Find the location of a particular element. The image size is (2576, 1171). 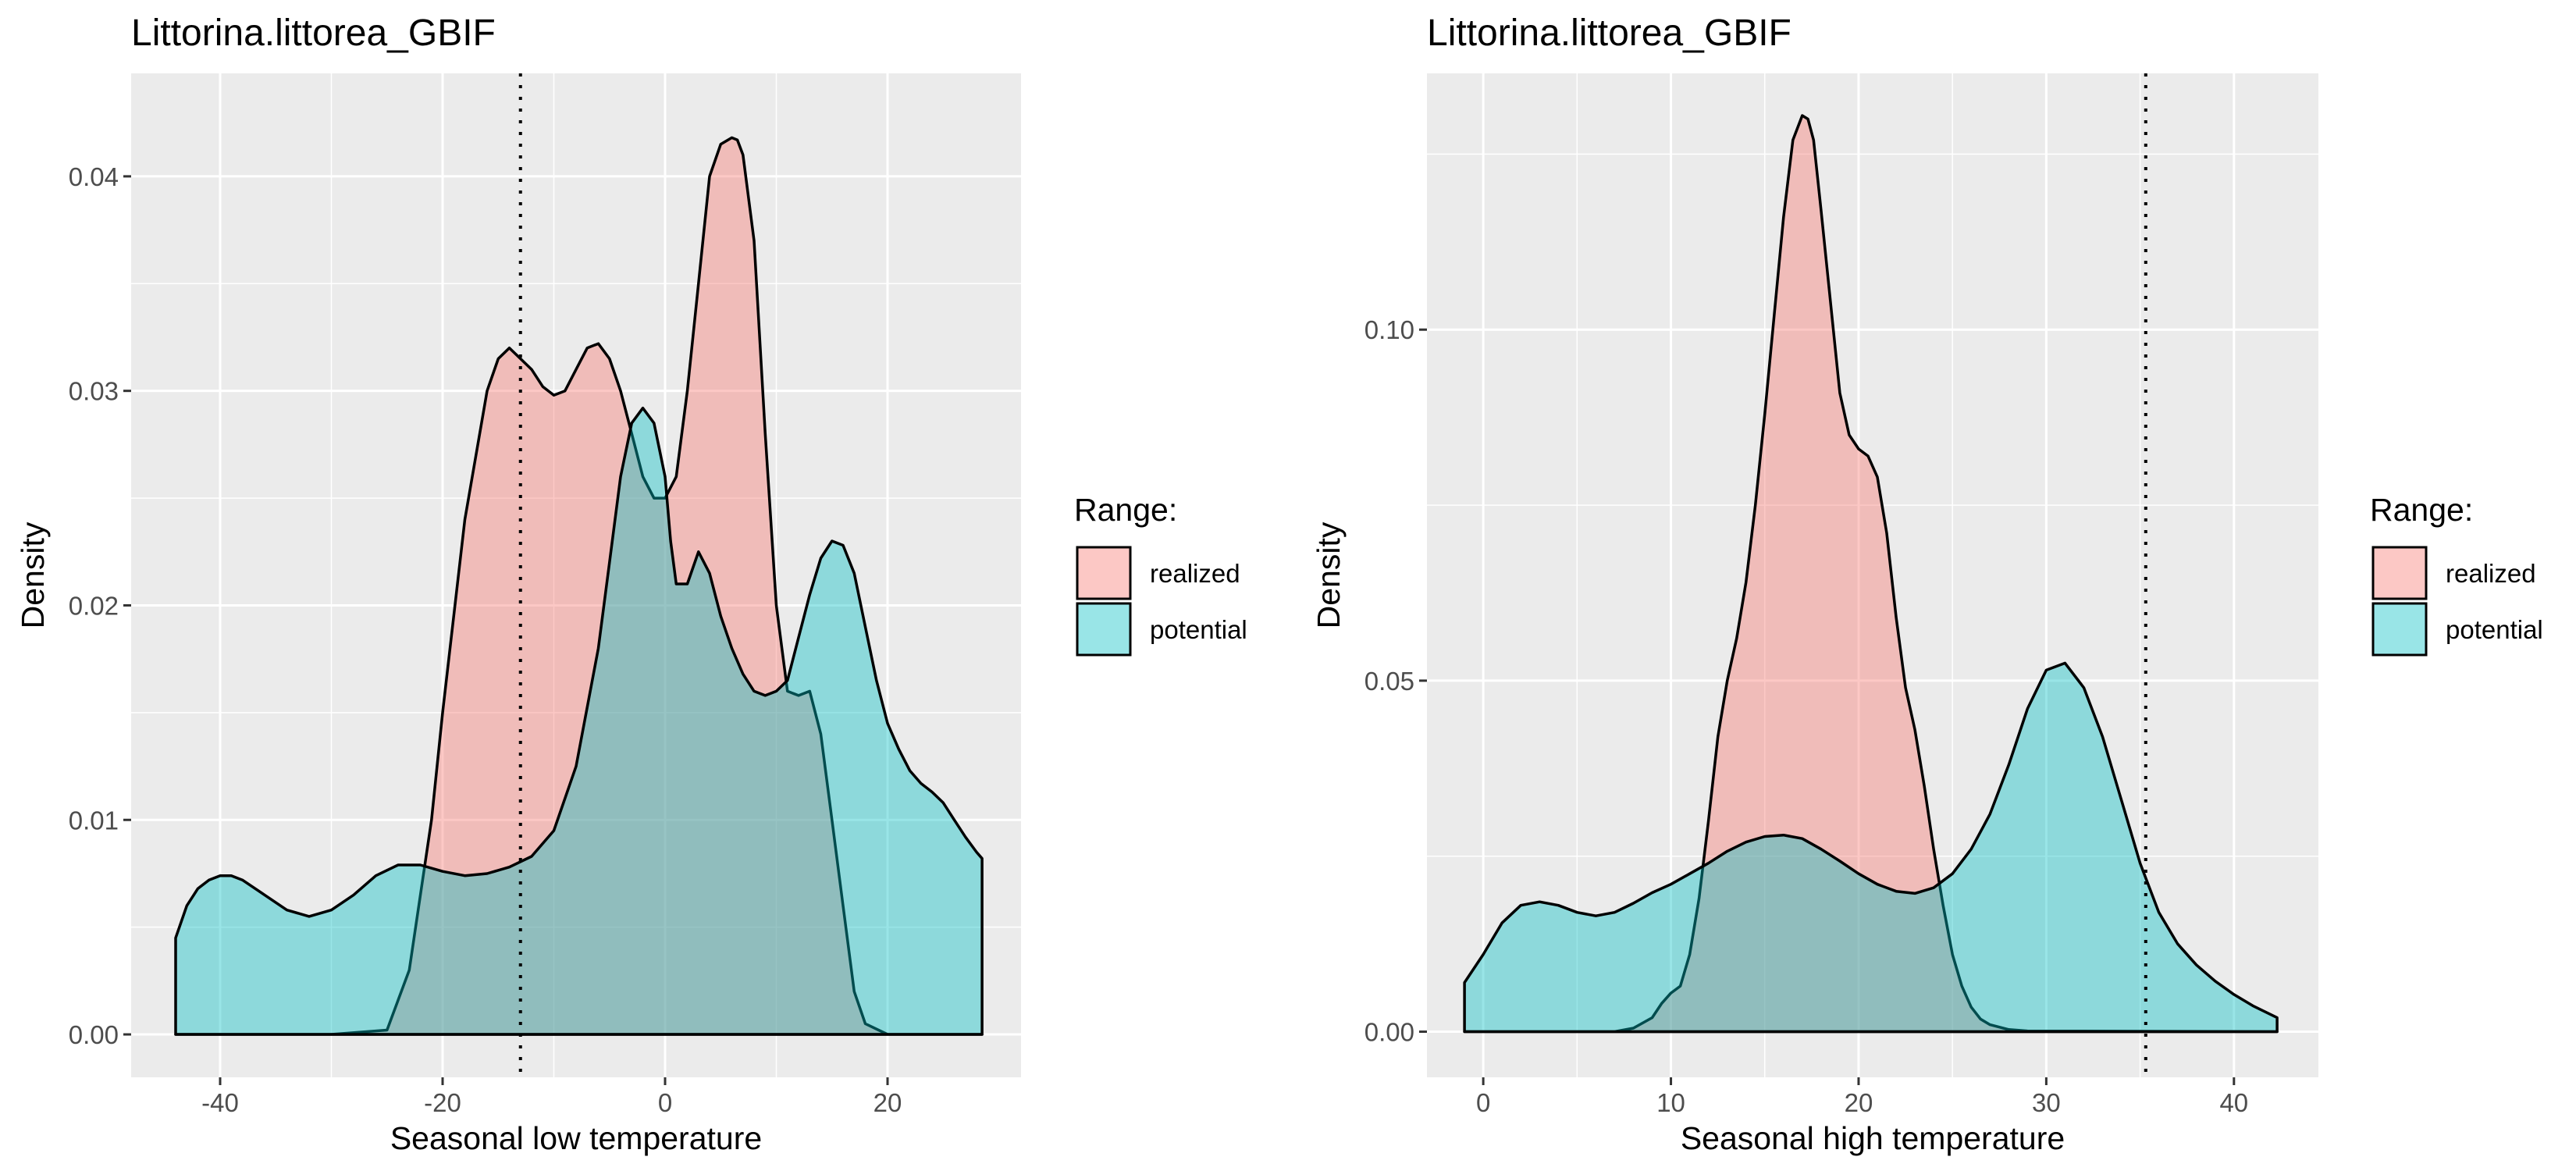

chart-left-xlabel: Seasonal low temperature is located at coordinates (576, 1138).